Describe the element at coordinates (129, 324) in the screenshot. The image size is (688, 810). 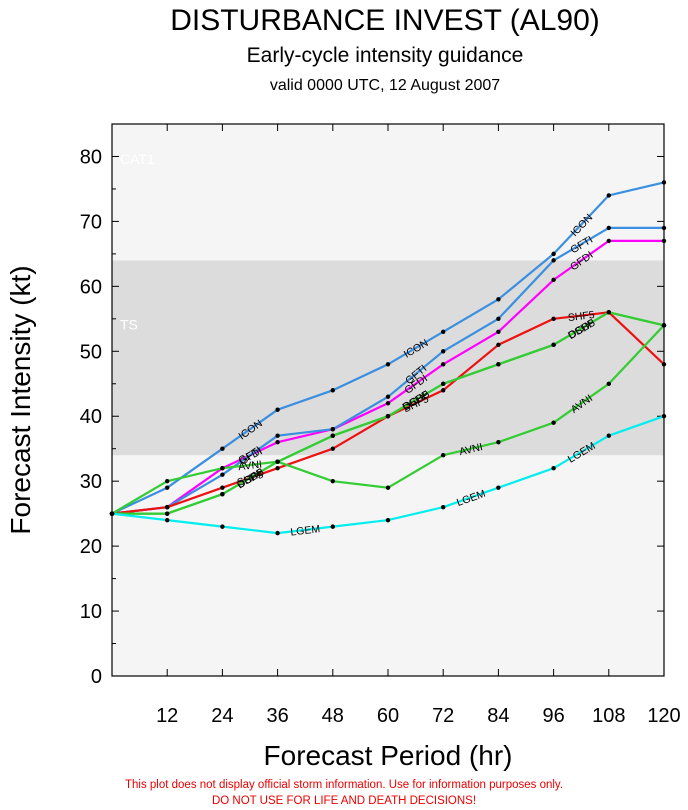
I see `band-label-ts: TS` at that location.